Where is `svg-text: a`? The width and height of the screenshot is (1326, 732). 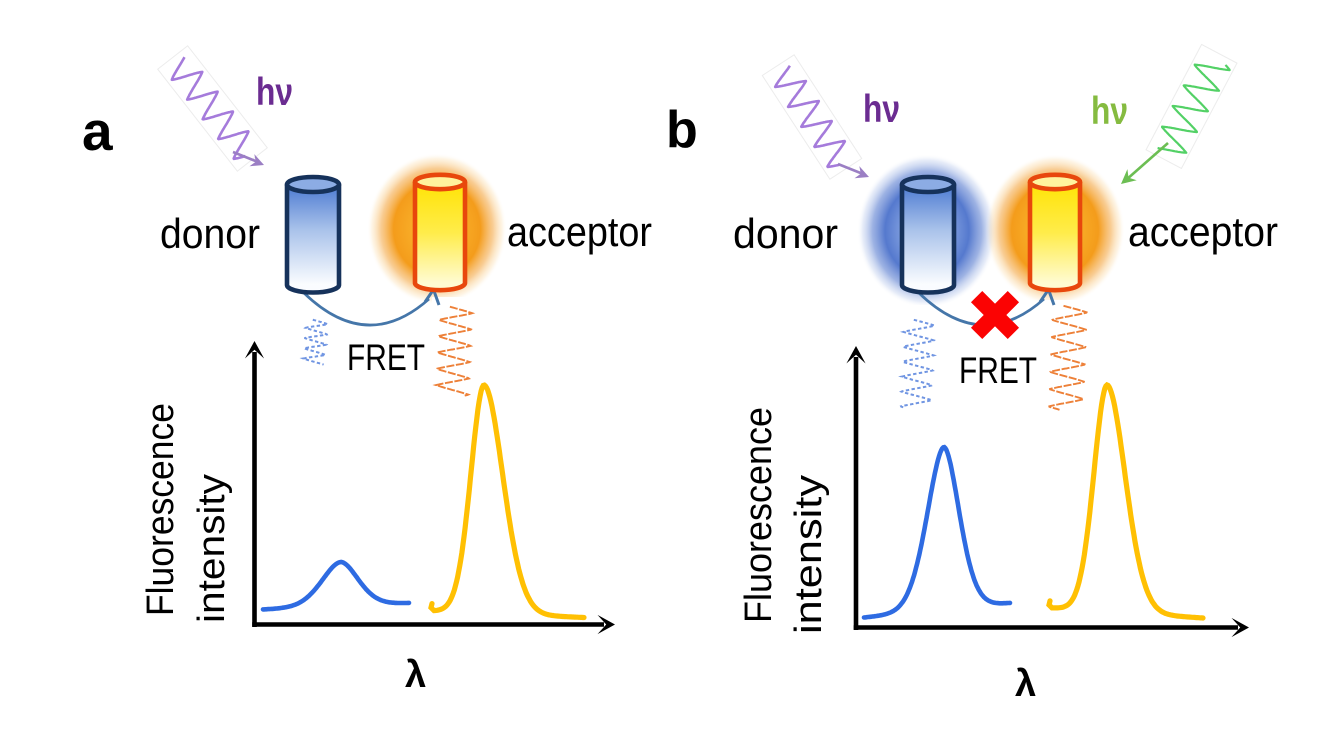 svg-text: a is located at coordinates (97, 131).